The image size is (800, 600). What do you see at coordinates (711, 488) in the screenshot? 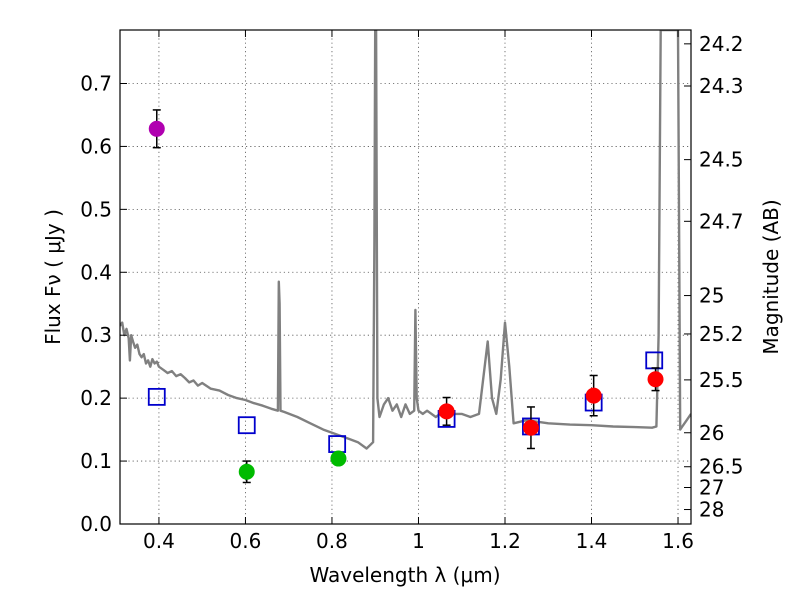
I see `magnitude-tick-label: 27` at bounding box center [711, 488].